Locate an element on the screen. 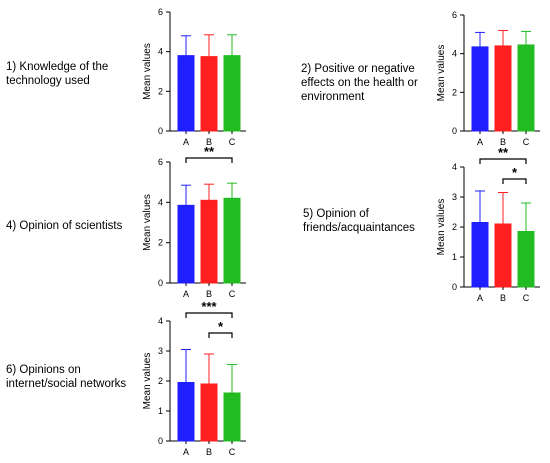  chart-panel-2: 0 2 4 6 Mean values A B C is located at coordinates (488, 78).